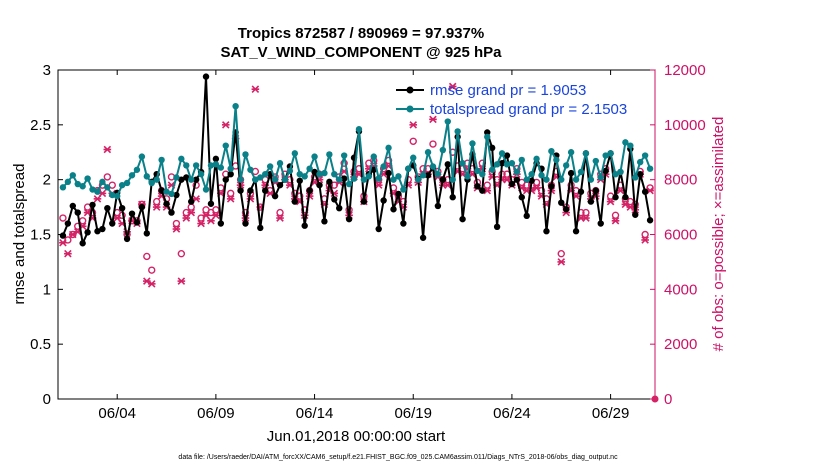  Describe the element at coordinates (655, 399) in the screenshot. I see `obs-end-marker` at that location.